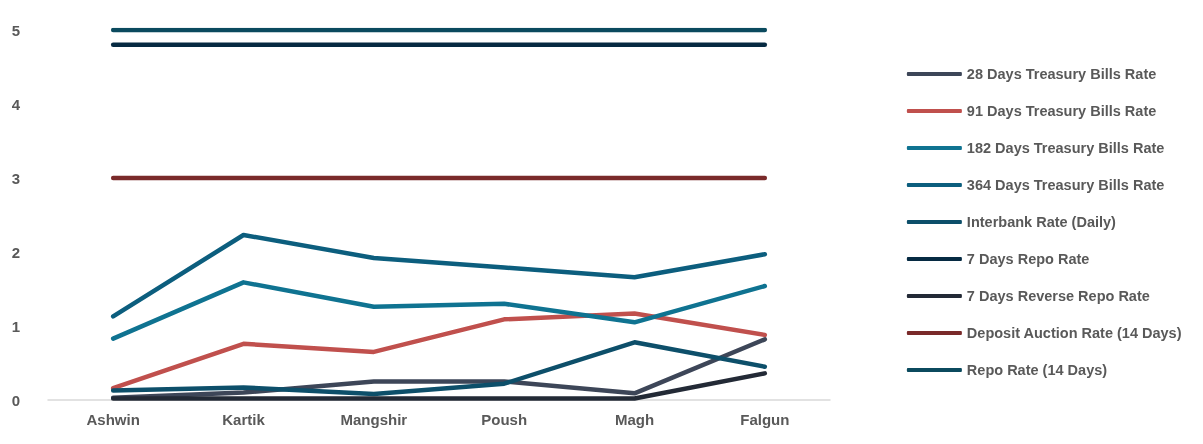 The height and width of the screenshot is (444, 1203). Describe the element at coordinates (15, 178) in the screenshot. I see `y-tick-label: 3` at that location.